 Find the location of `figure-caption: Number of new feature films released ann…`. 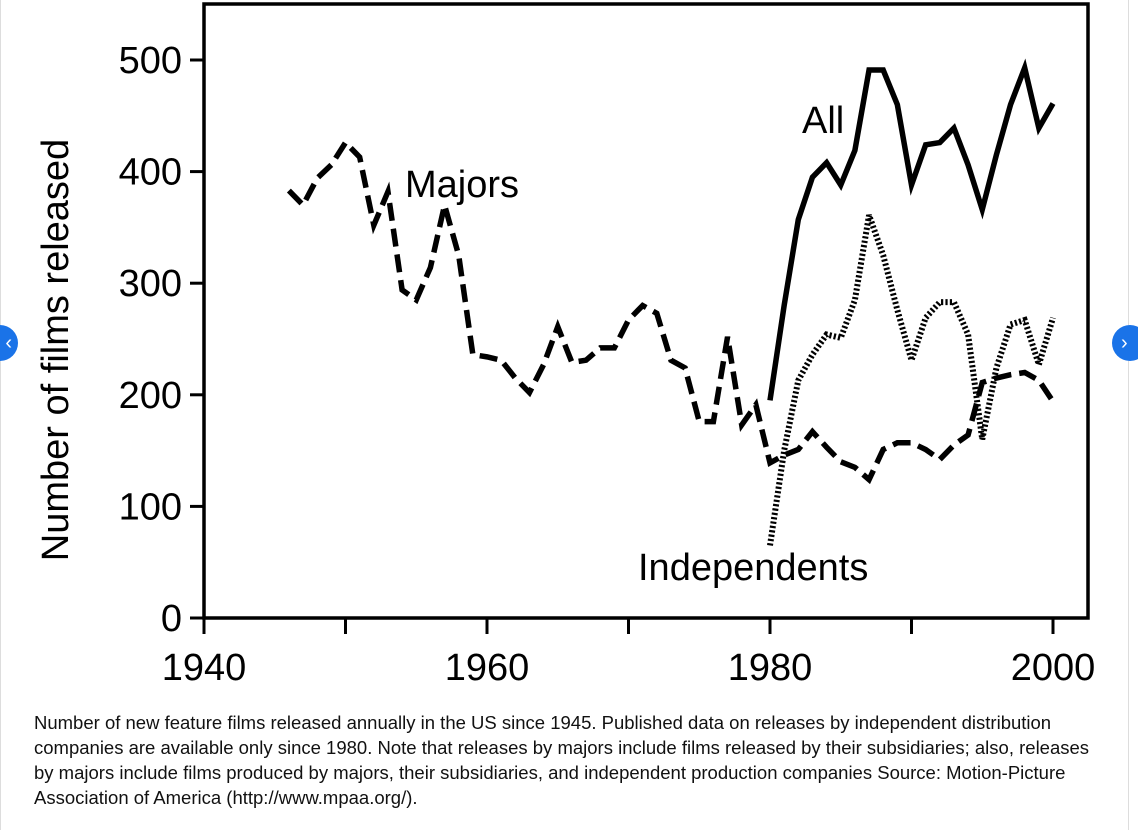

figure-caption: Number of new feature films released ann… is located at coordinates (562, 760).